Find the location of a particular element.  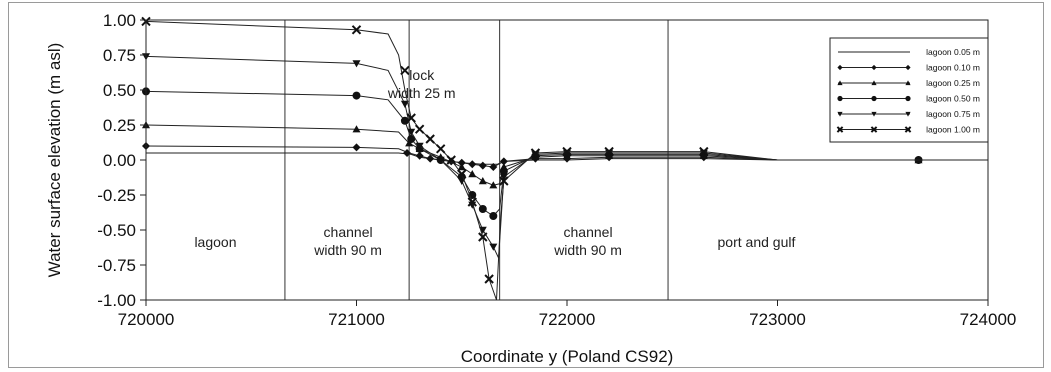

zone-label-line: lagoon is located at coordinates (215, 242).